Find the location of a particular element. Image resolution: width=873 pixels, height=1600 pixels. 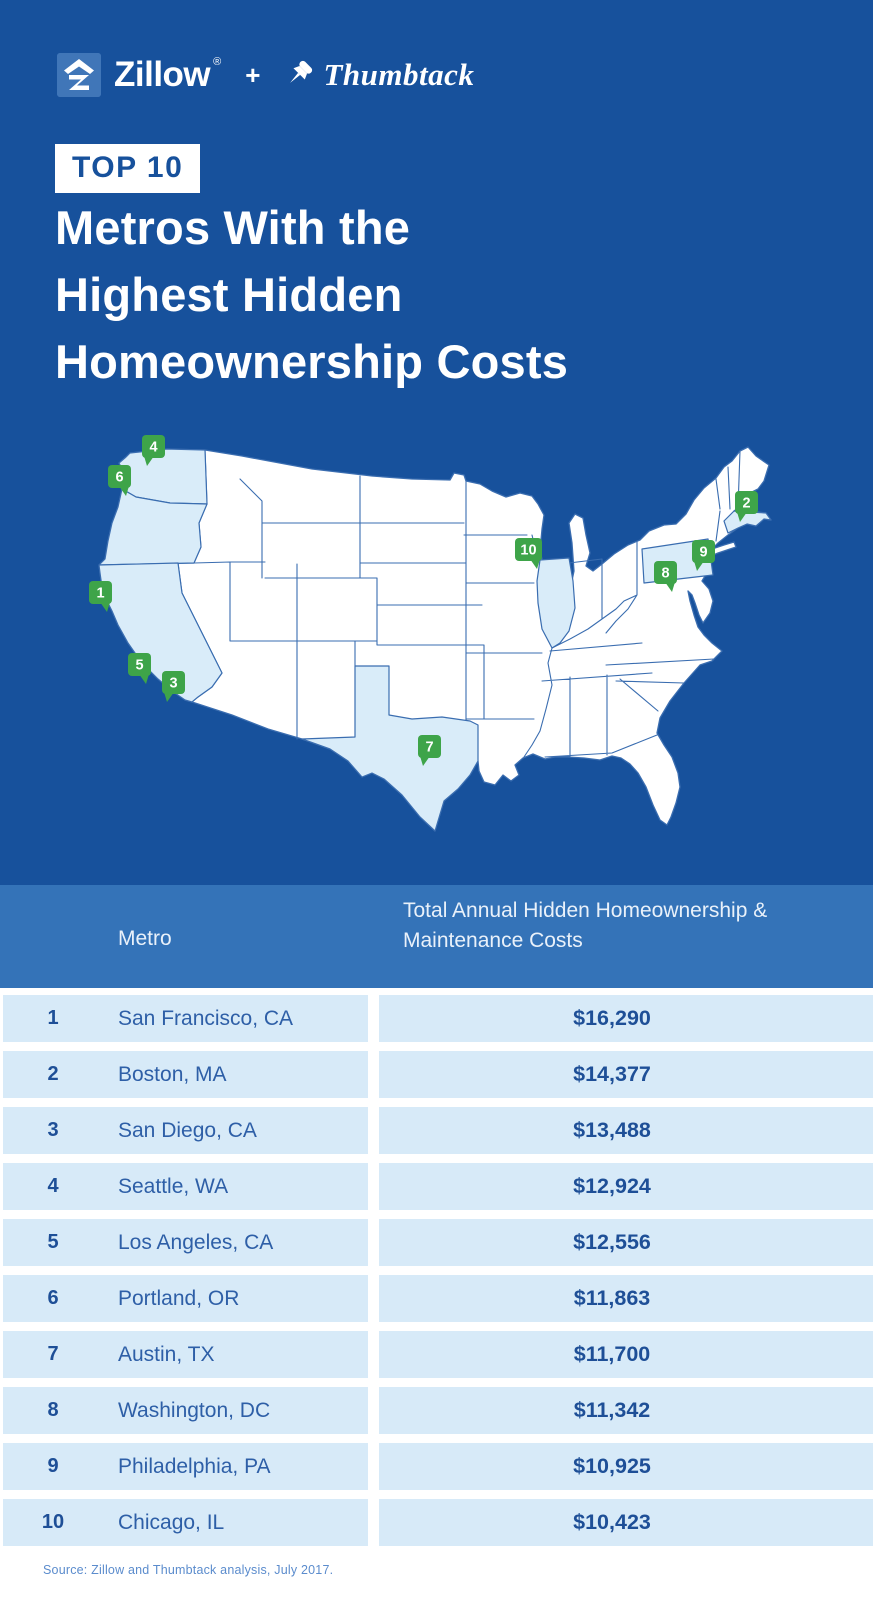

cost-value: $11,700 is located at coordinates (612, 1354).